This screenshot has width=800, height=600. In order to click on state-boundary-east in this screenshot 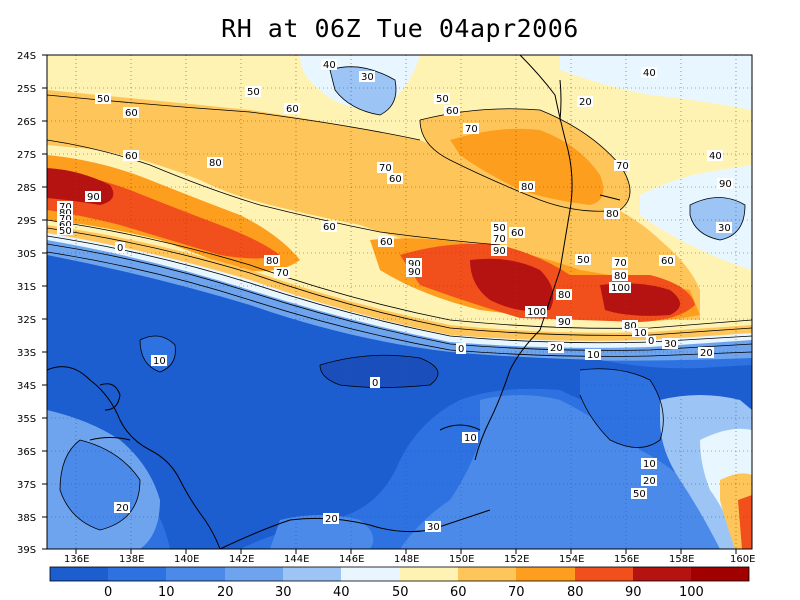, I will do `click(523, 257)`.